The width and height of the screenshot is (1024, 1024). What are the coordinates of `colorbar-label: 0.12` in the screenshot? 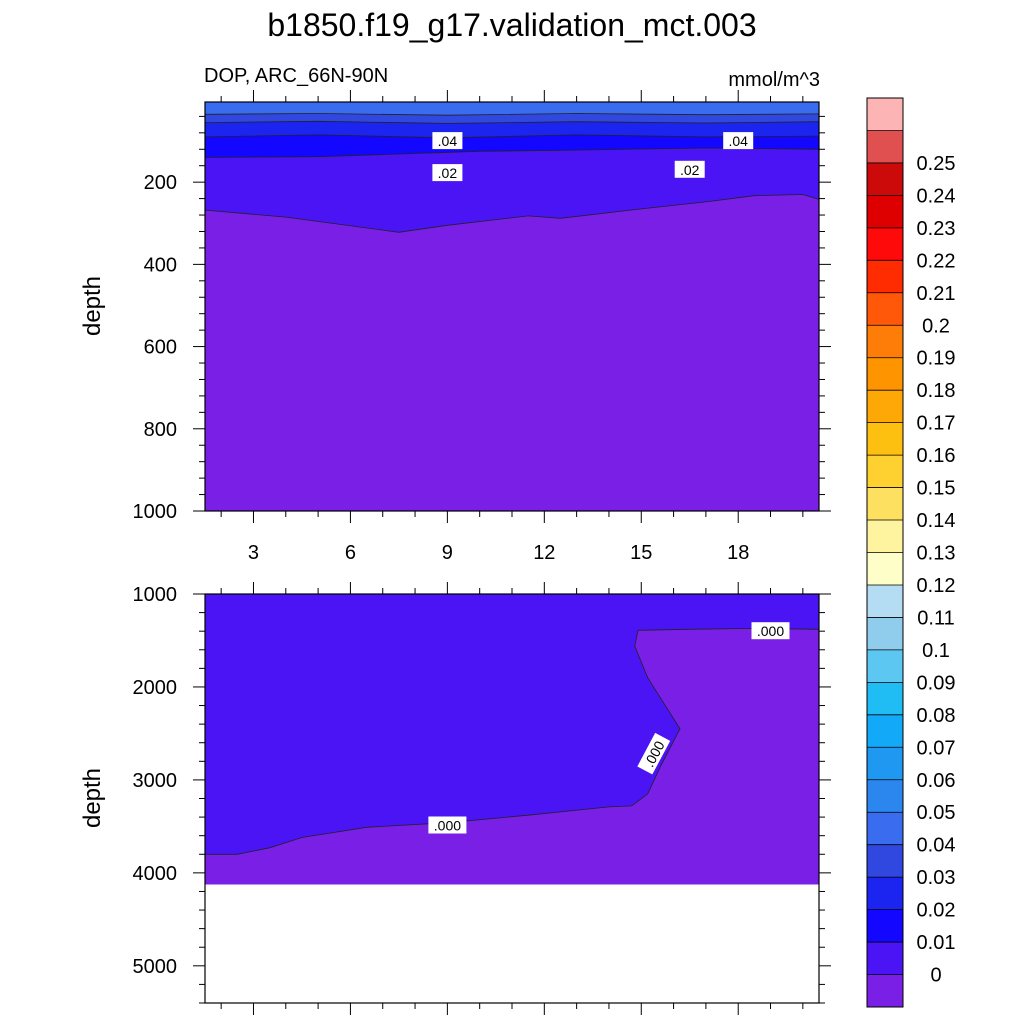 It's located at (936, 586).